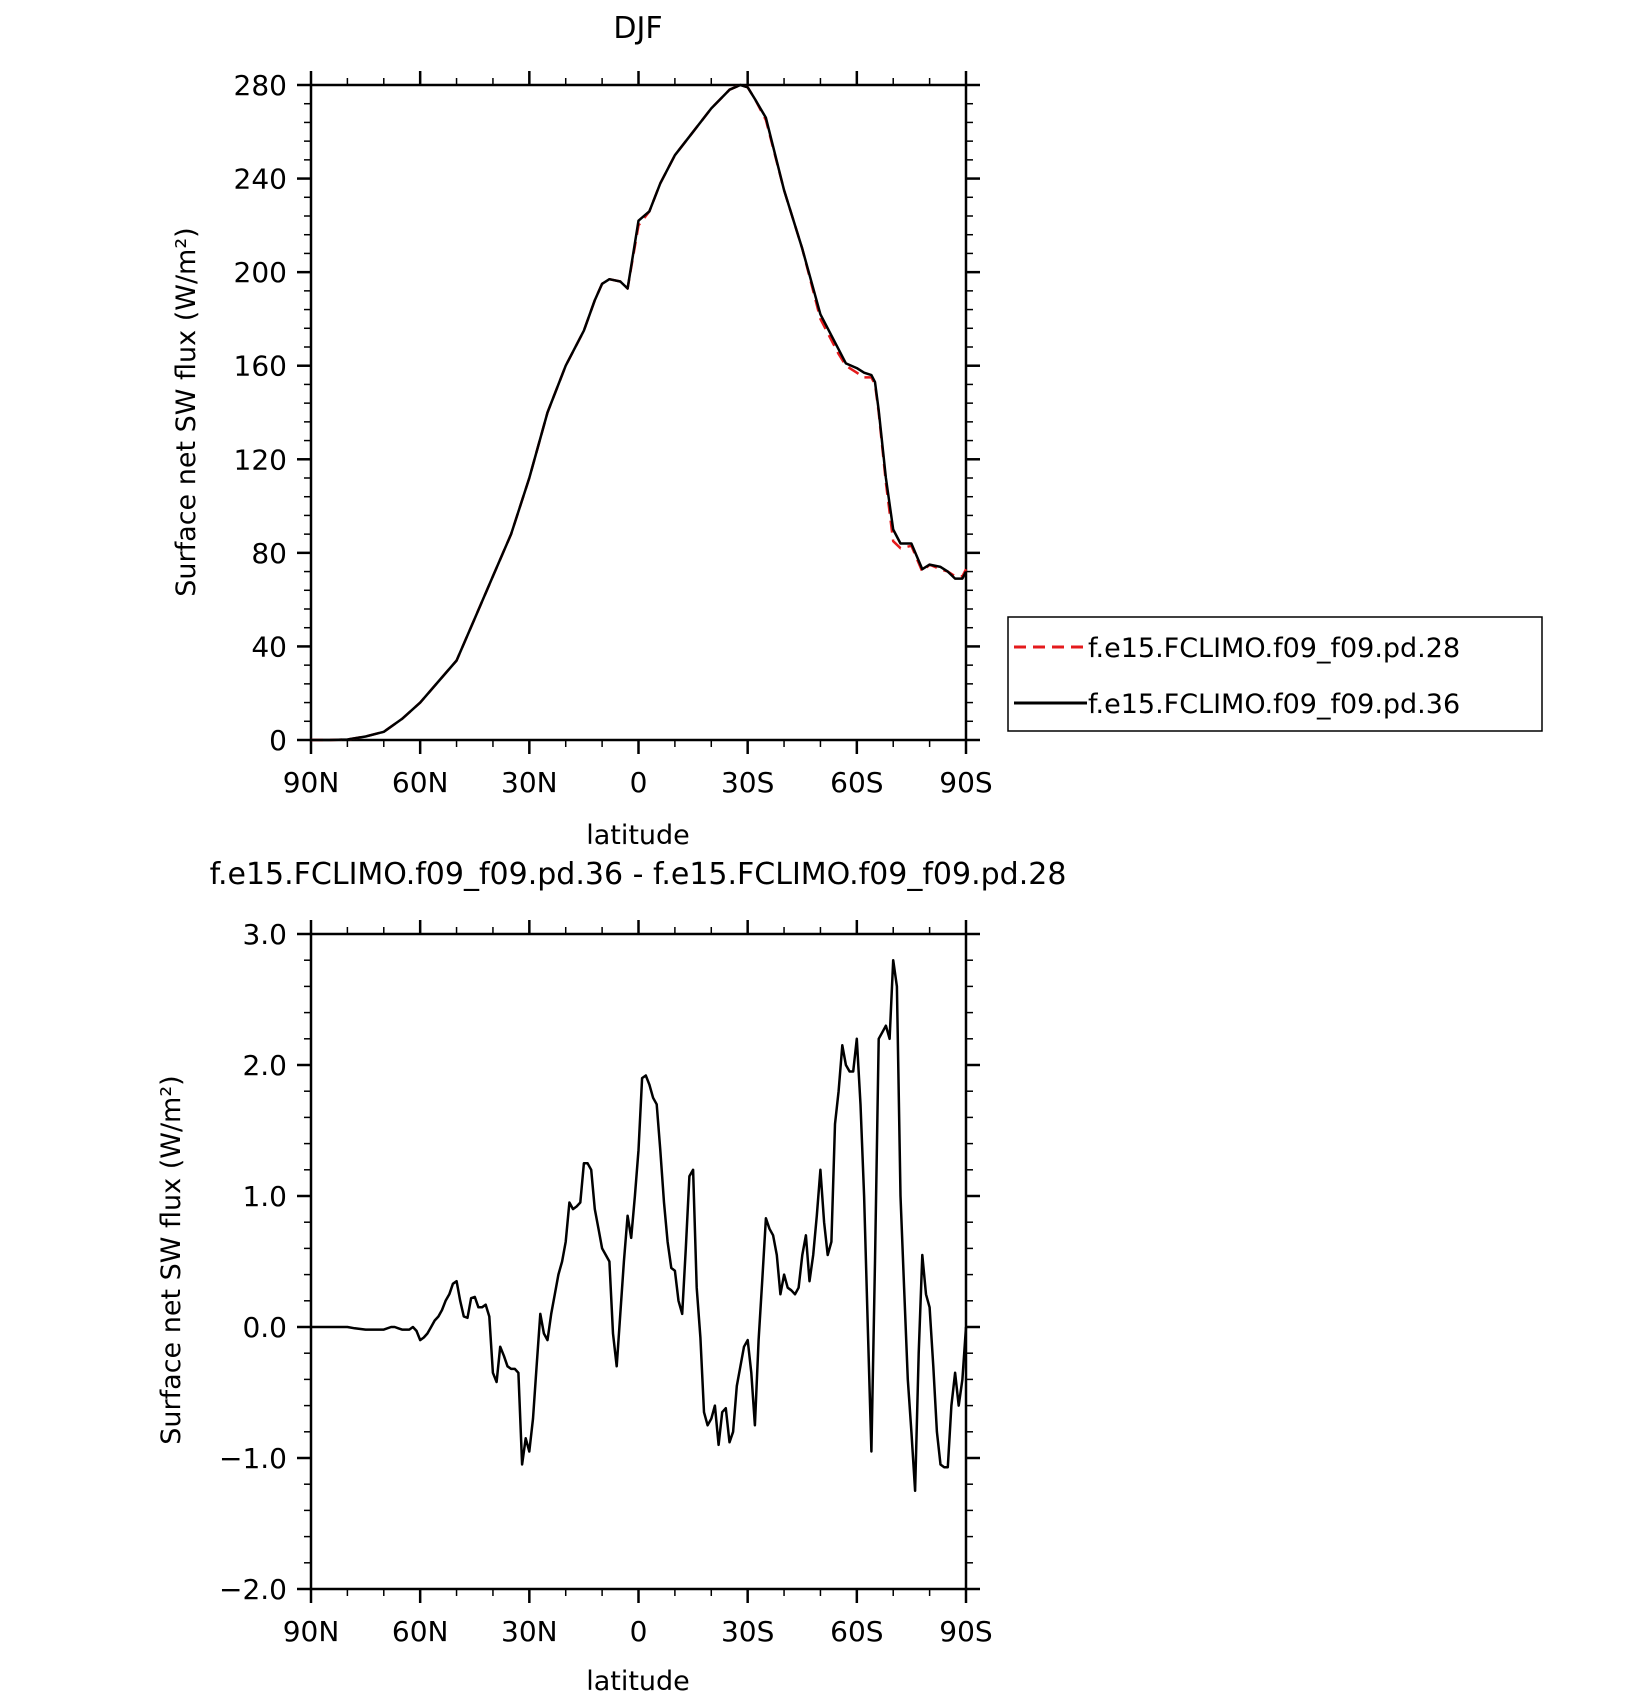 The image size is (1649, 1708). What do you see at coordinates (253, 1589) in the screenshot?
I see `bottom-y-tick-label: −2.0` at bounding box center [253, 1589].